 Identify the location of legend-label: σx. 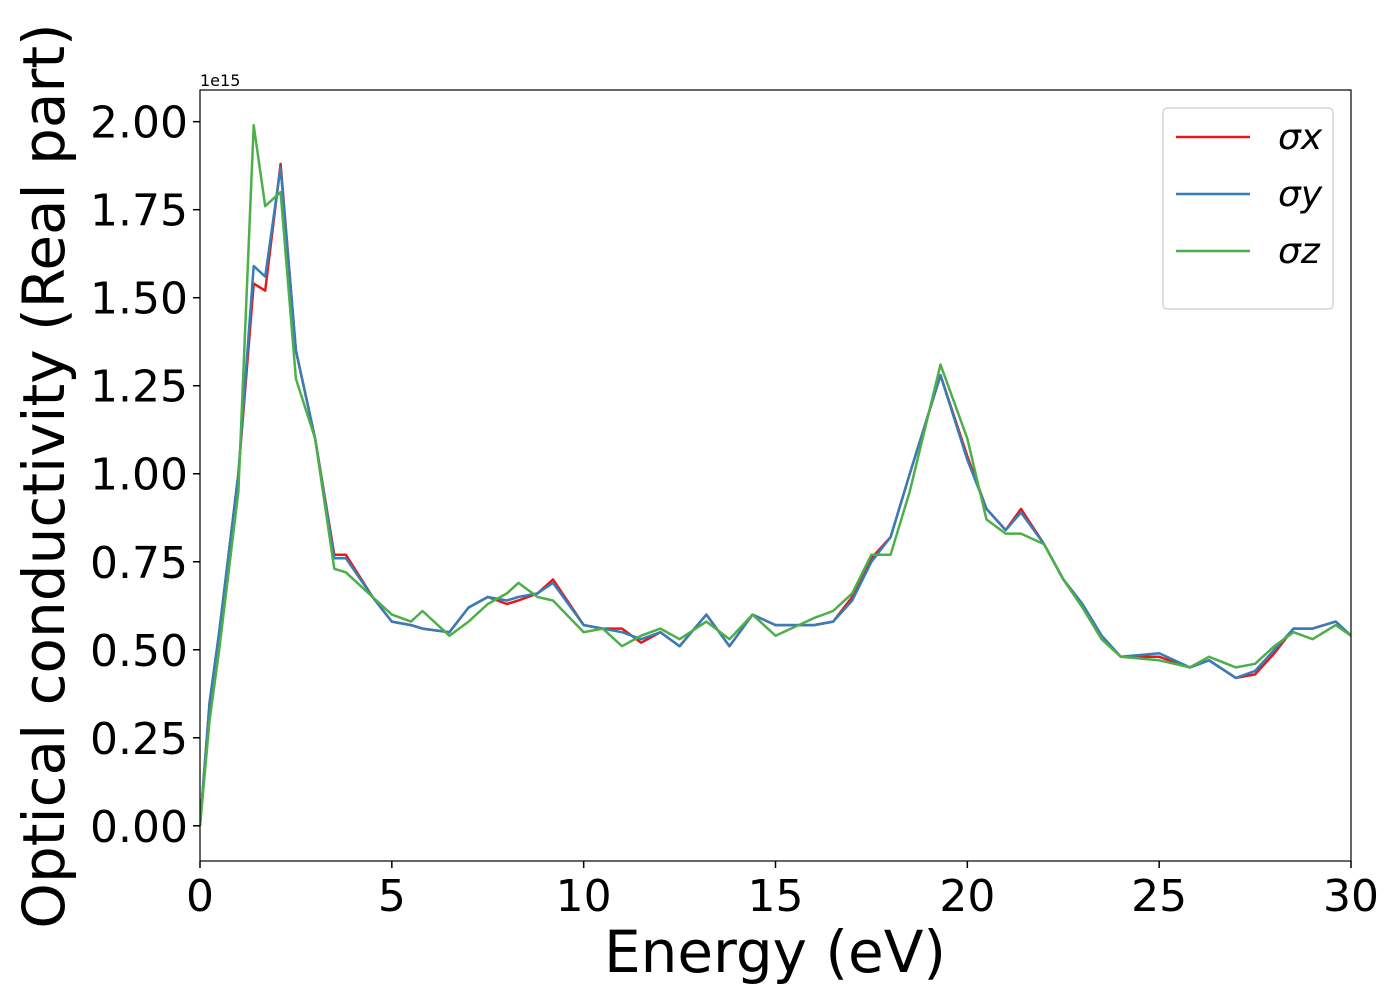
(1300, 137).